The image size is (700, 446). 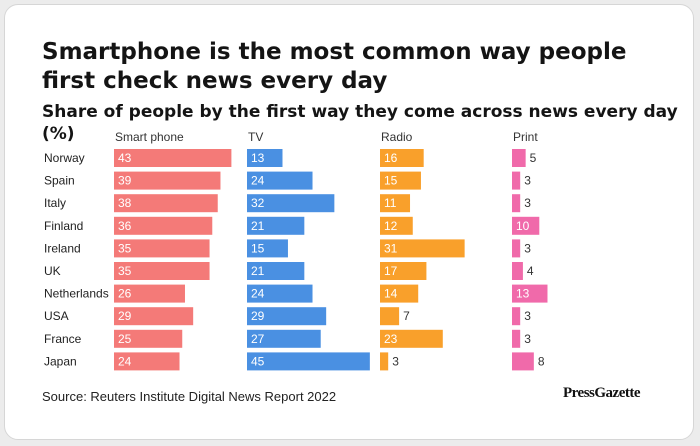 I want to click on category-label: Netherlands, so click(x=76, y=294).